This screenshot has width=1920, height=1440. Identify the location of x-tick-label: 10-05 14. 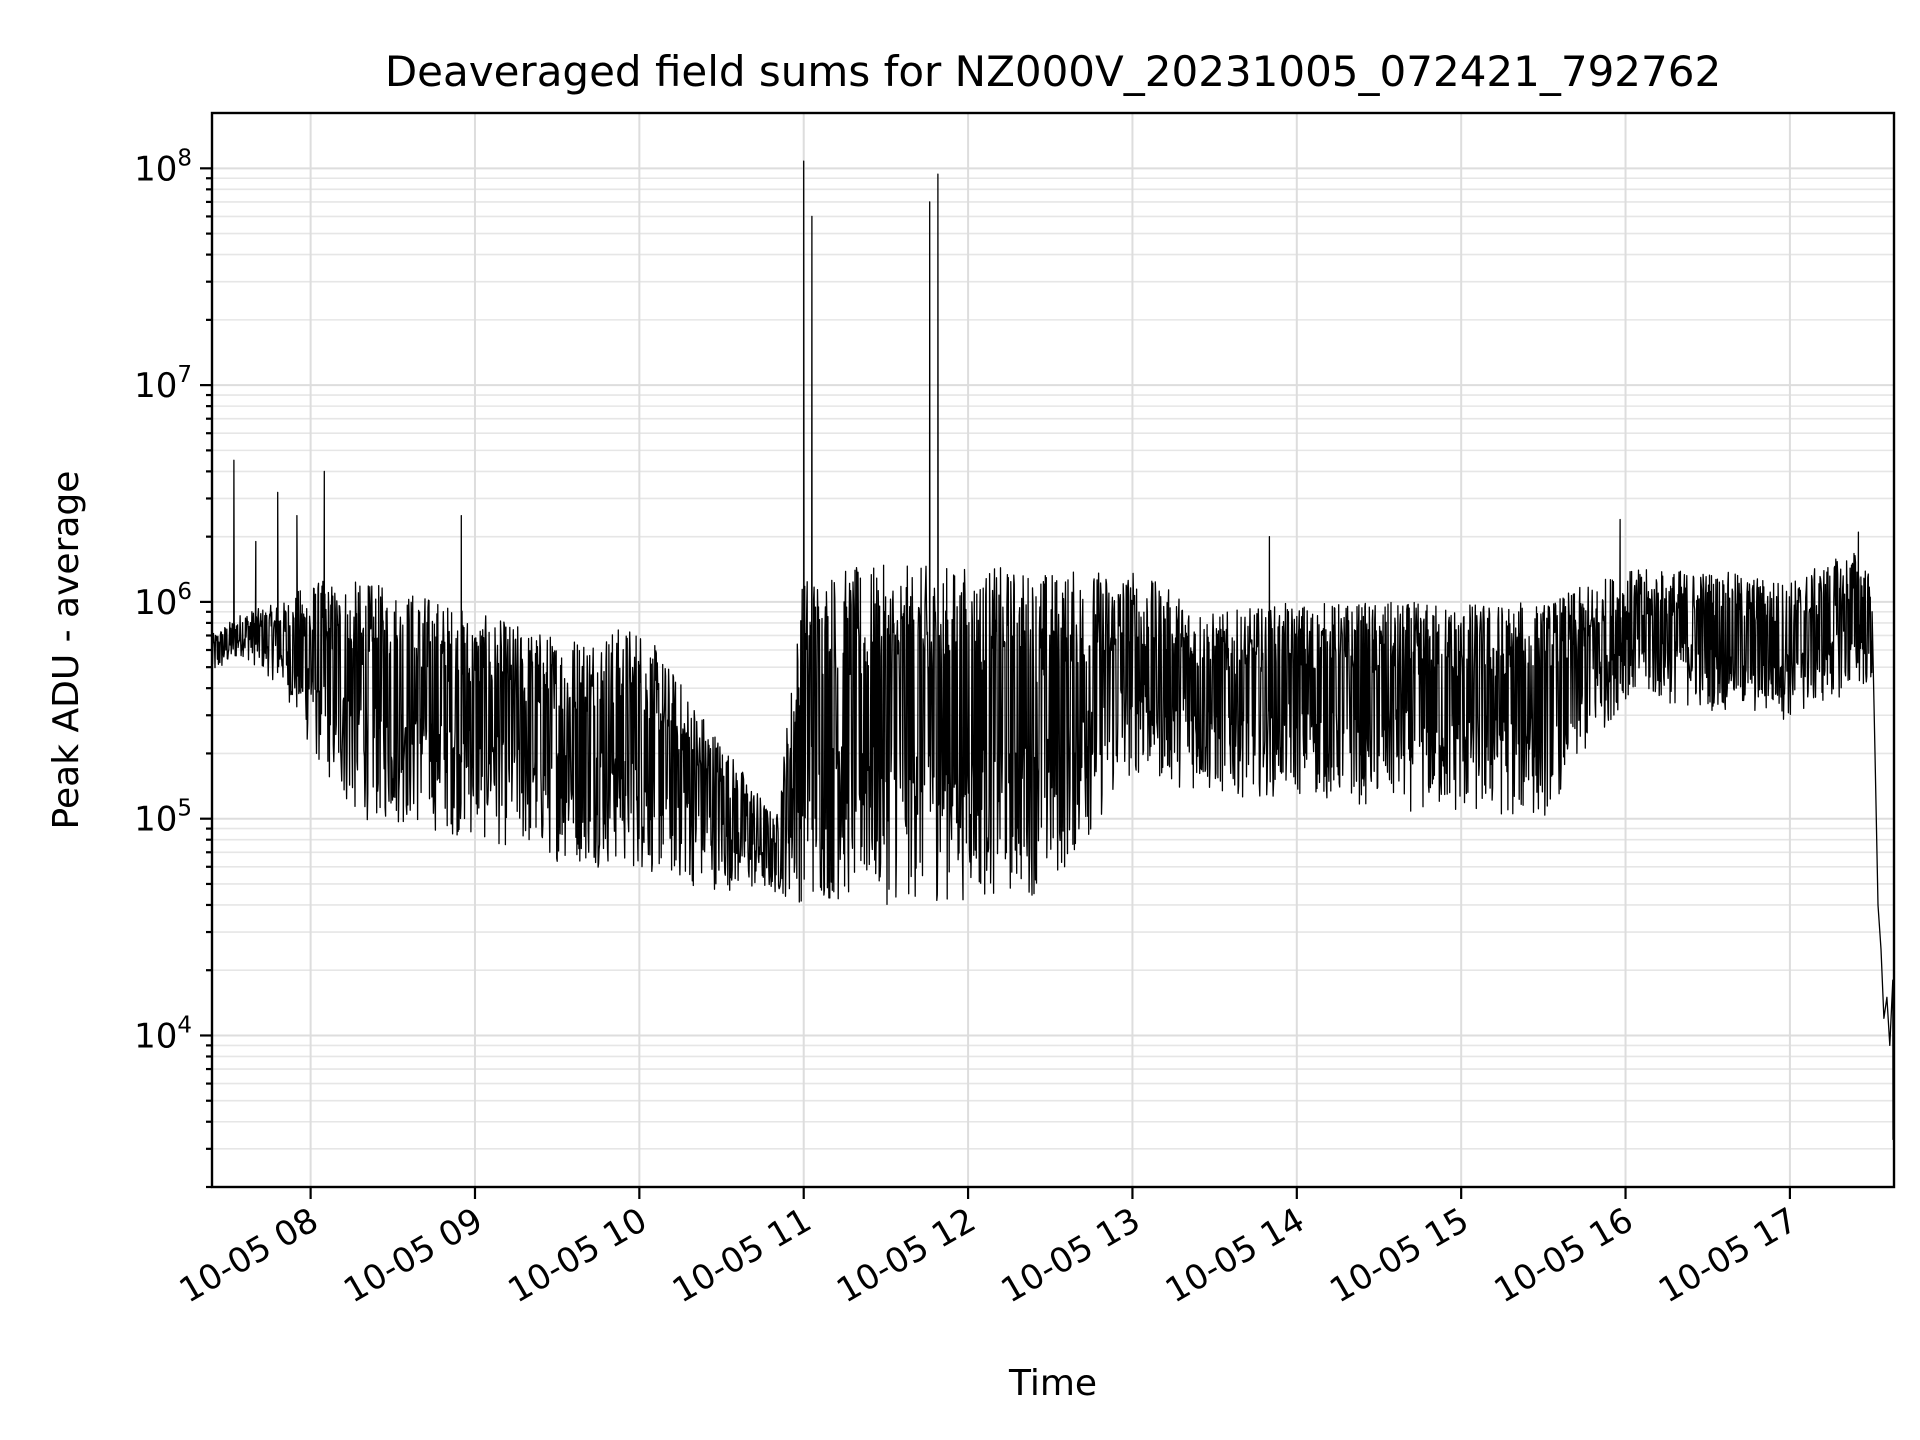
(1235, 1255).